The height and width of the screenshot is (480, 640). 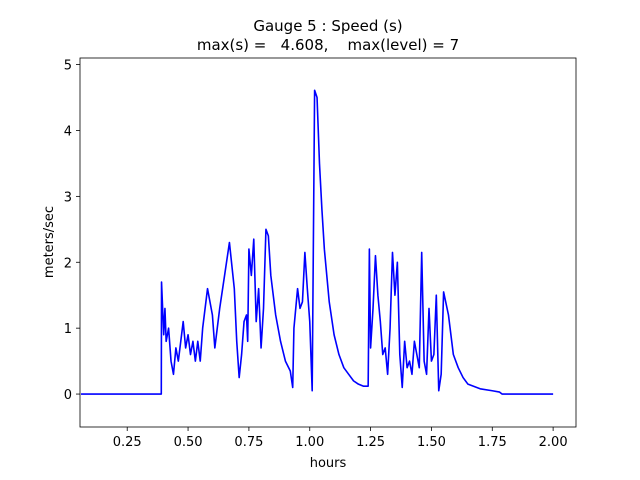 I want to click on x-tick-label: 0.75, so click(x=248, y=442).